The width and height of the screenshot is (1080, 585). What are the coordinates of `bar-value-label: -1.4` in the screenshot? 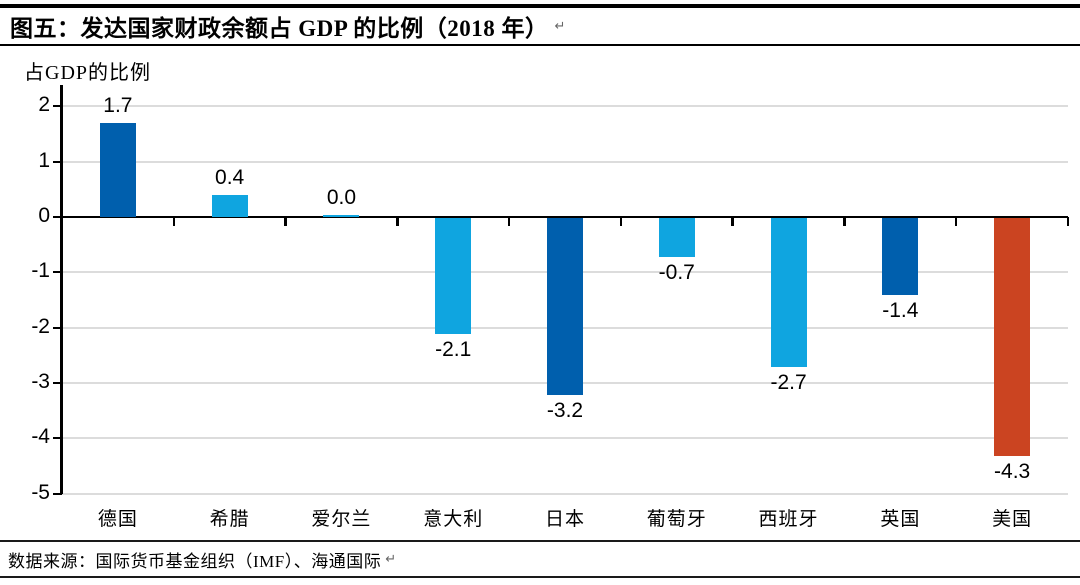 It's located at (900, 311).